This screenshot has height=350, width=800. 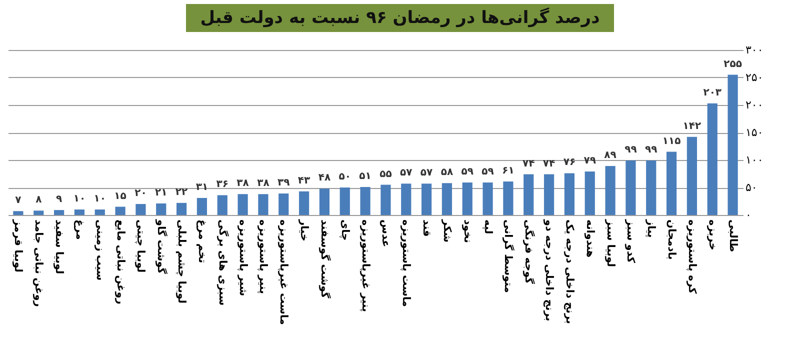 I want to click on y-tick-label: ۰, so click(x=749, y=215).